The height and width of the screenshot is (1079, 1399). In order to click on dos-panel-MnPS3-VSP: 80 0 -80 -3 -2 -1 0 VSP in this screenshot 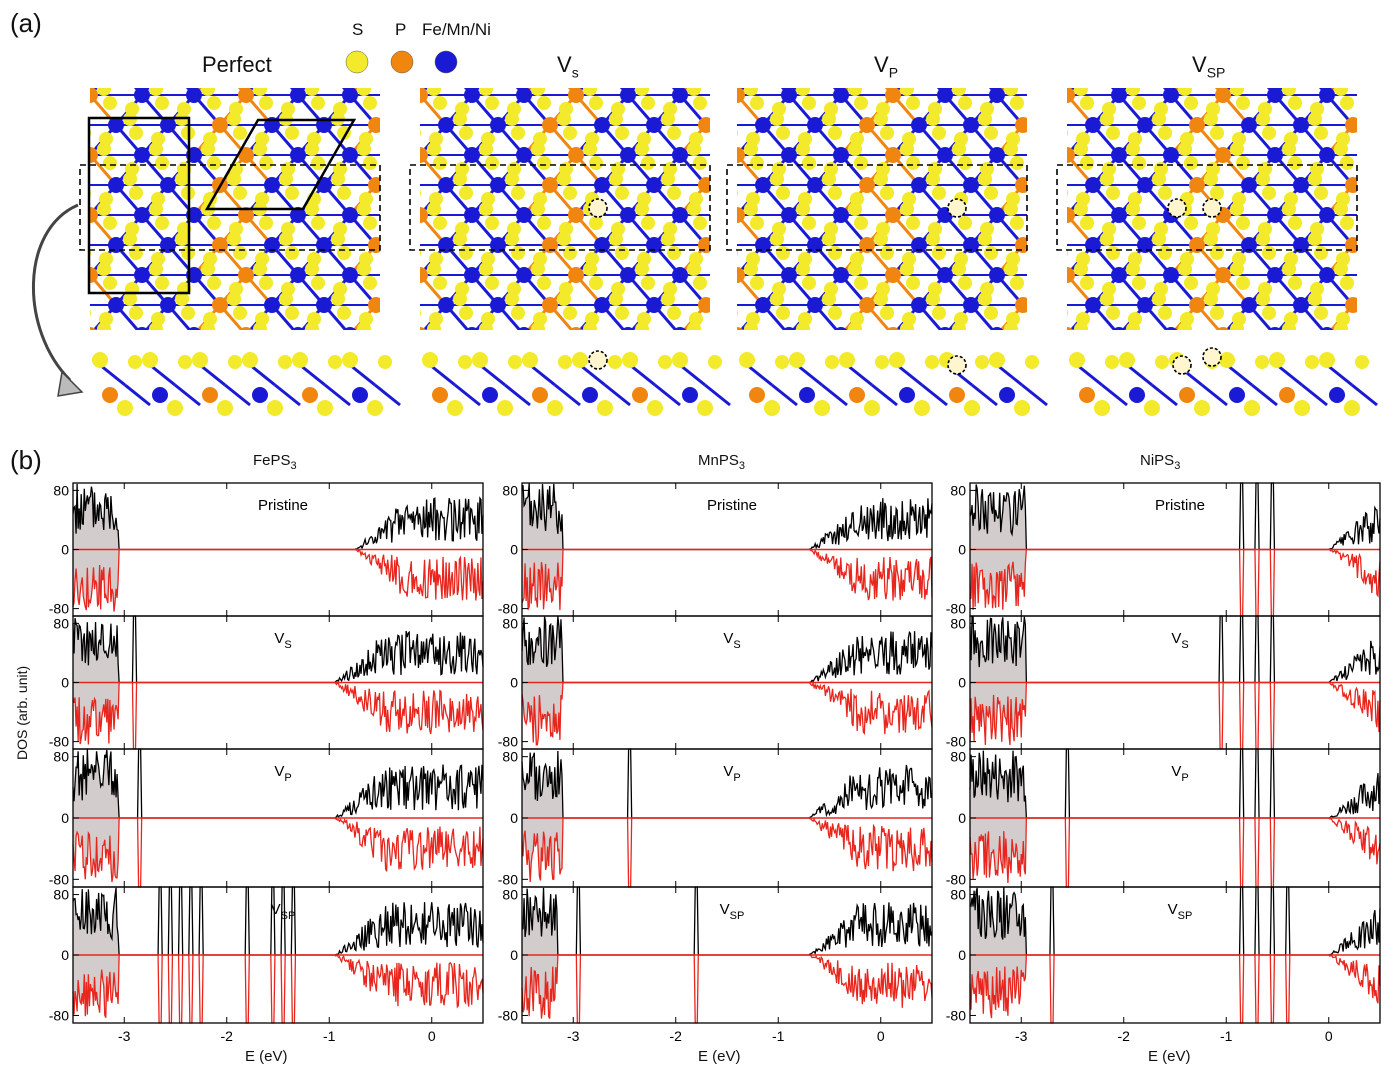, I will do `click(715, 965)`.